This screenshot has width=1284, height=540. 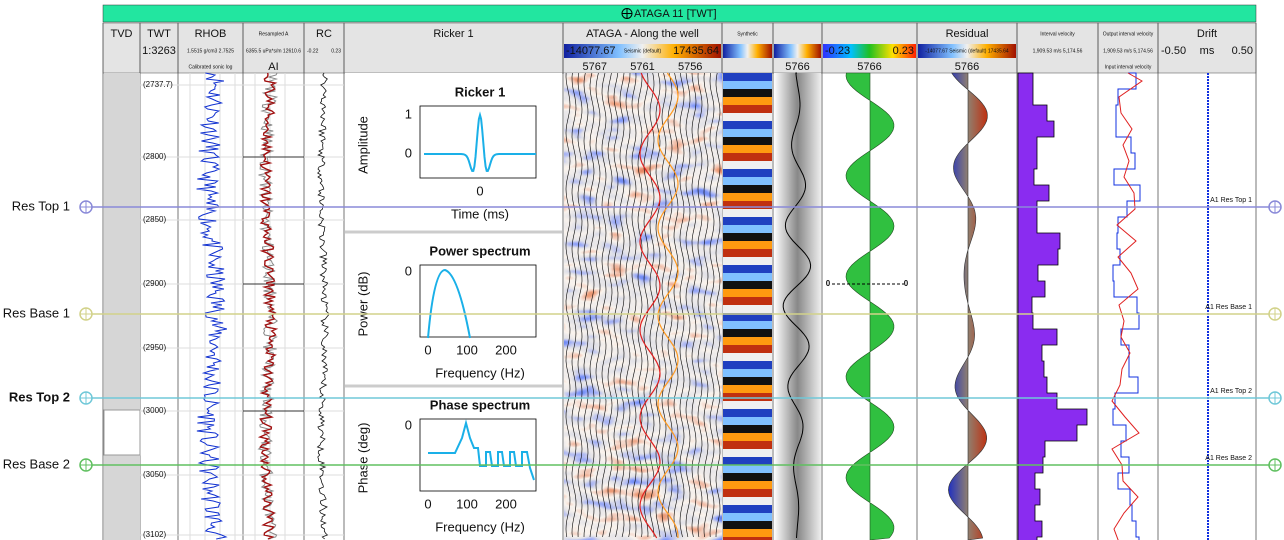 What do you see at coordinates (154, 534) in the screenshot?
I see `depth-label: (3102)` at bounding box center [154, 534].